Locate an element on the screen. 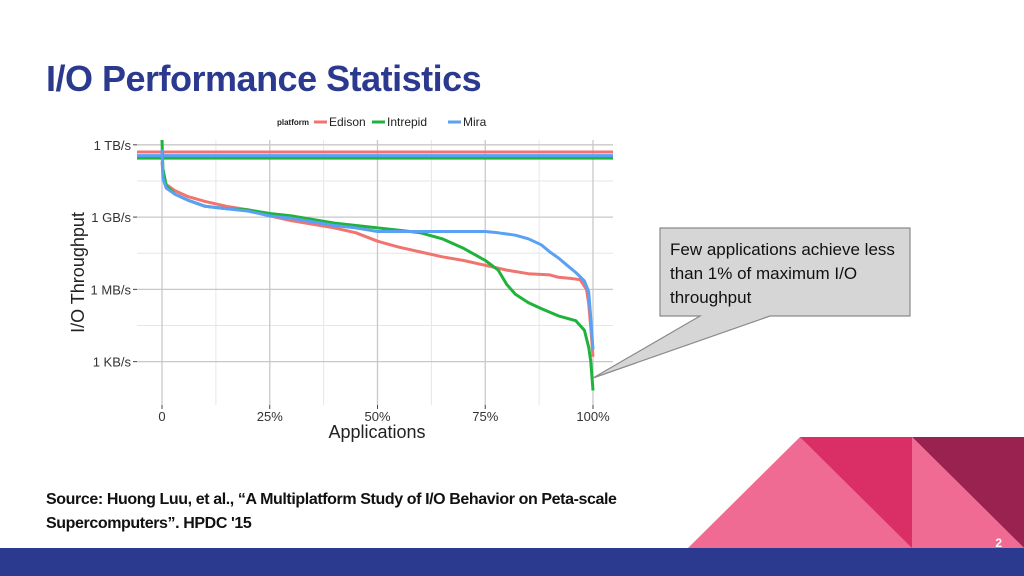 The image size is (1024, 576). pink-triangle-right is located at coordinates (968, 492).